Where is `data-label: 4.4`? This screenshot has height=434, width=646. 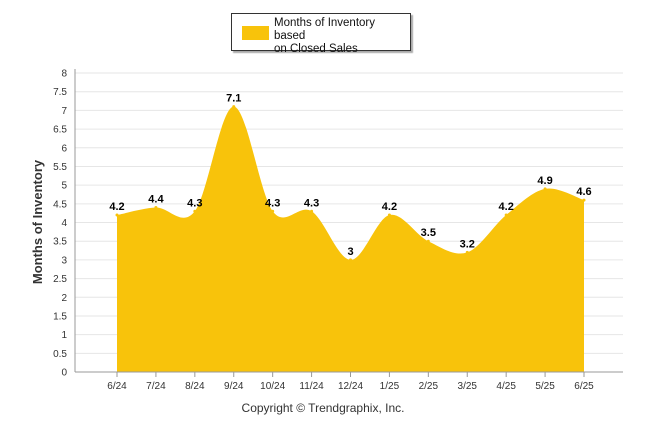 data-label: 4.4 is located at coordinates (156, 200).